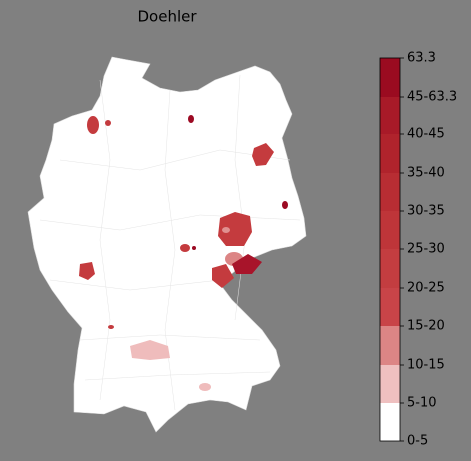 This screenshot has height=461, width=471. What do you see at coordinates (426, 365) in the screenshot?
I see `colorbar-label: 10-15` at bounding box center [426, 365].